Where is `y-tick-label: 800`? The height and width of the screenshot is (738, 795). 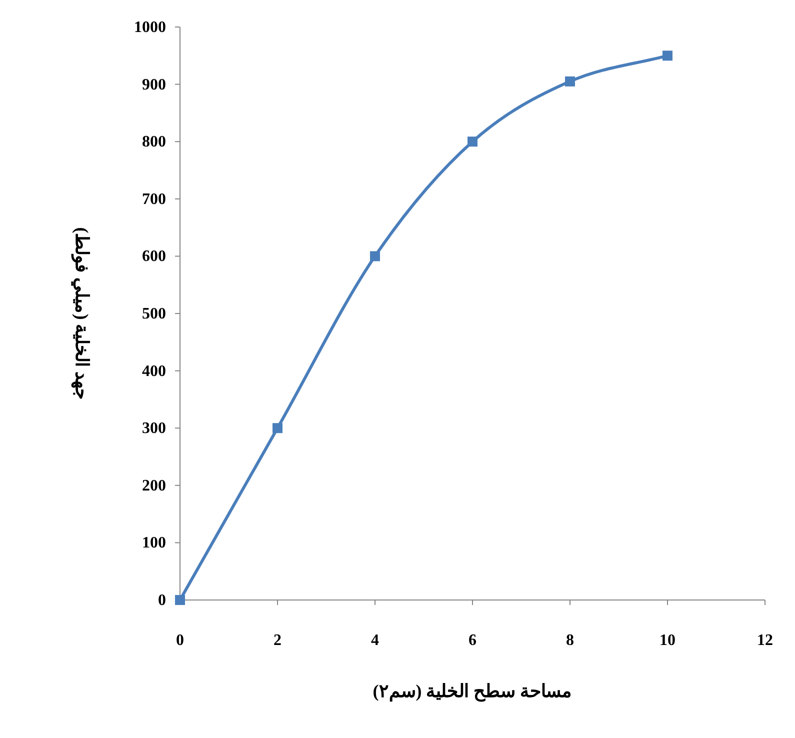 y-tick-label: 800 is located at coordinates (154, 142).